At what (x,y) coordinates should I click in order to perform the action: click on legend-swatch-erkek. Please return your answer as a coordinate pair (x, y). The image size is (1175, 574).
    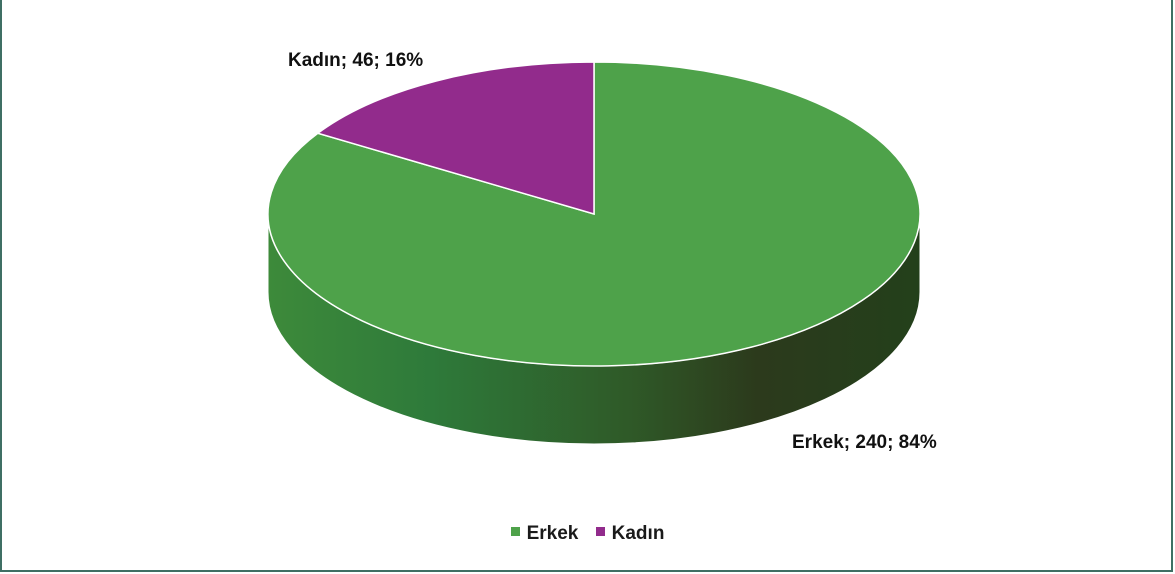
    Looking at the image, I should click on (515, 532).